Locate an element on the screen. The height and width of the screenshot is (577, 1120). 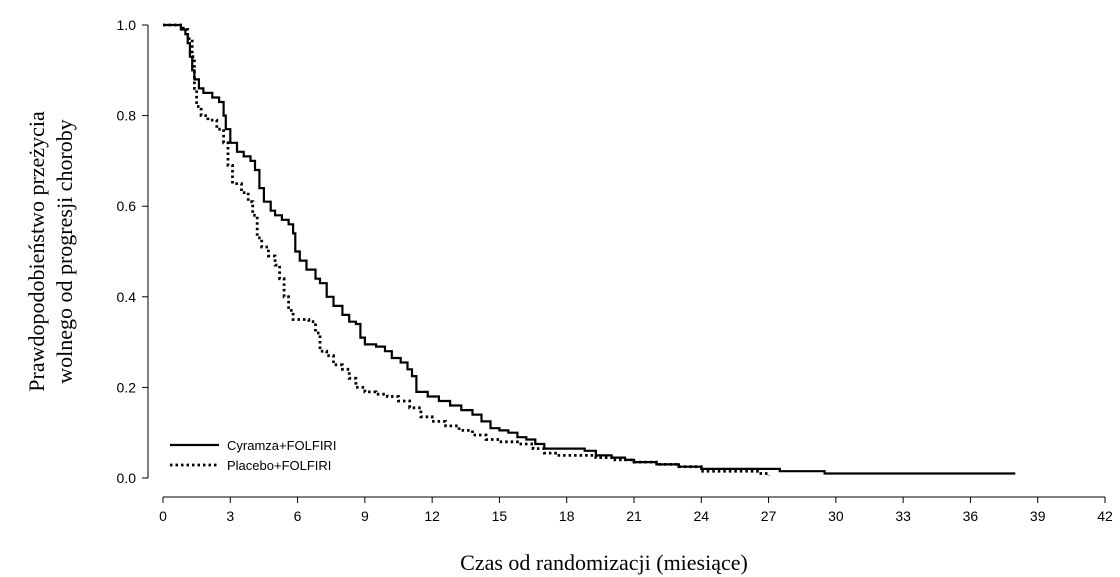
x-axis: 0 3 6 9 12 15 18 21 24 27 30 33 36 39 42 is located at coordinates (636, 510).